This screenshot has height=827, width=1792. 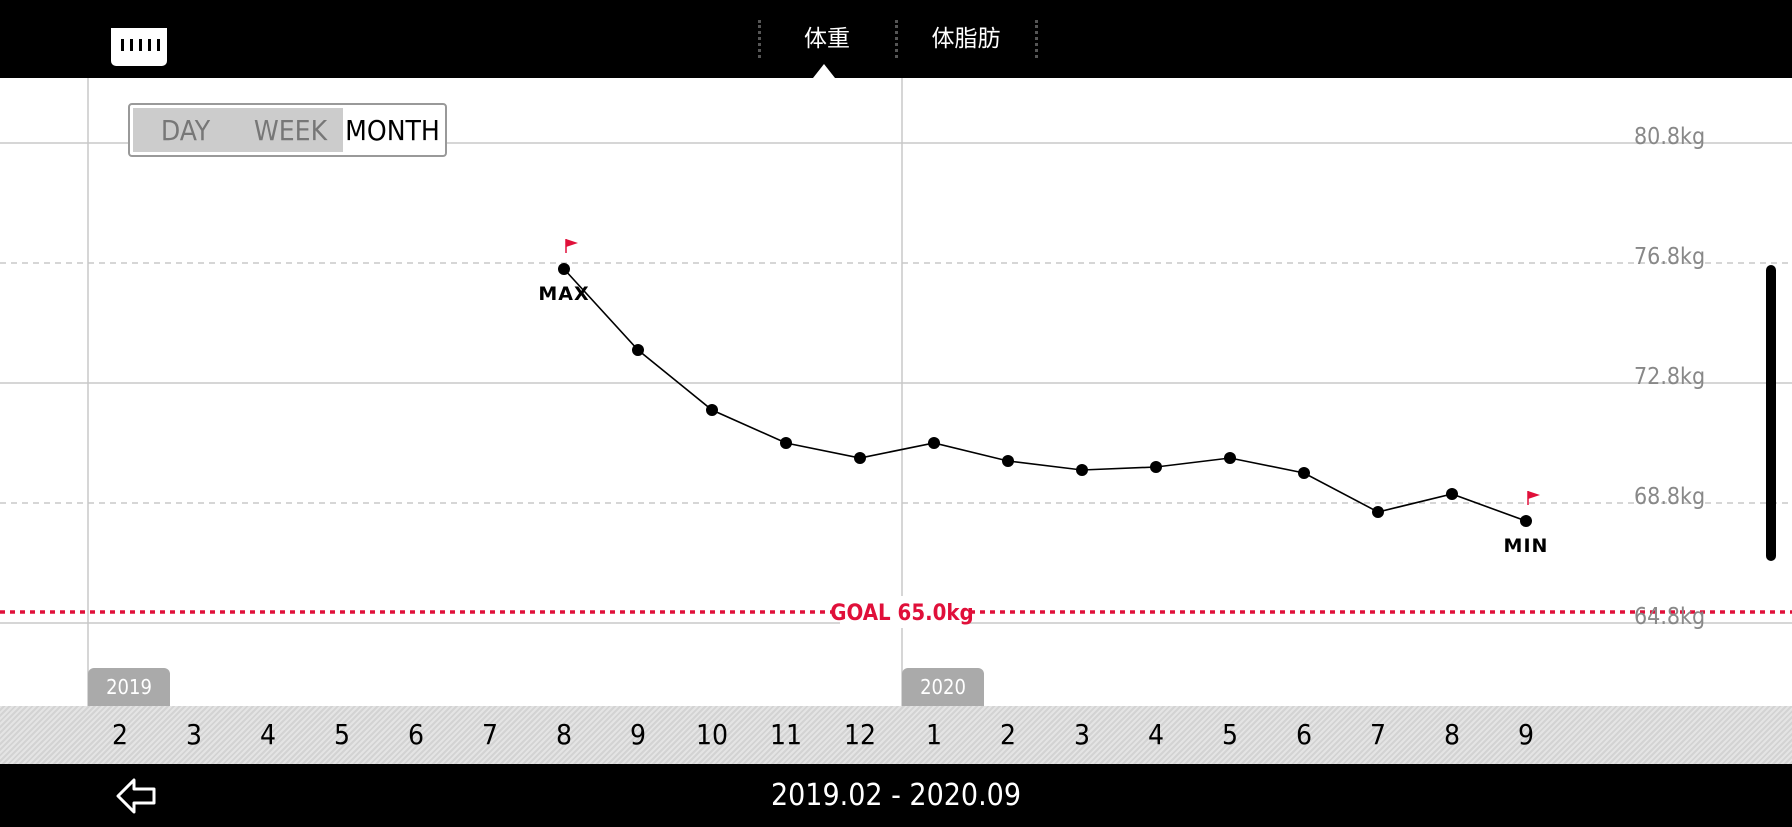 What do you see at coordinates (1669, 497) in the screenshot?
I see `y-tick-label: 68.8kg` at bounding box center [1669, 497].